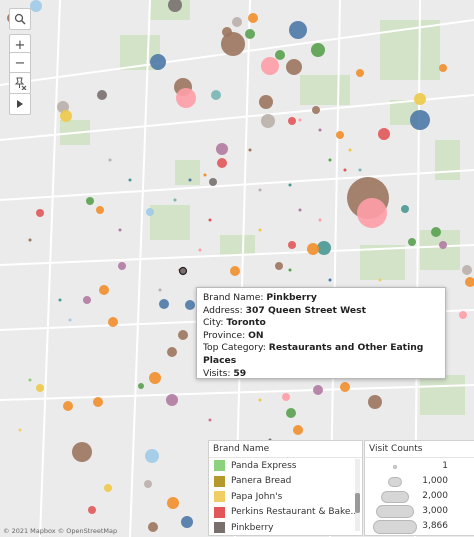  Describe the element at coordinates (285, 528) in the screenshot. I see `legend-item: Pinkberry` at that location.